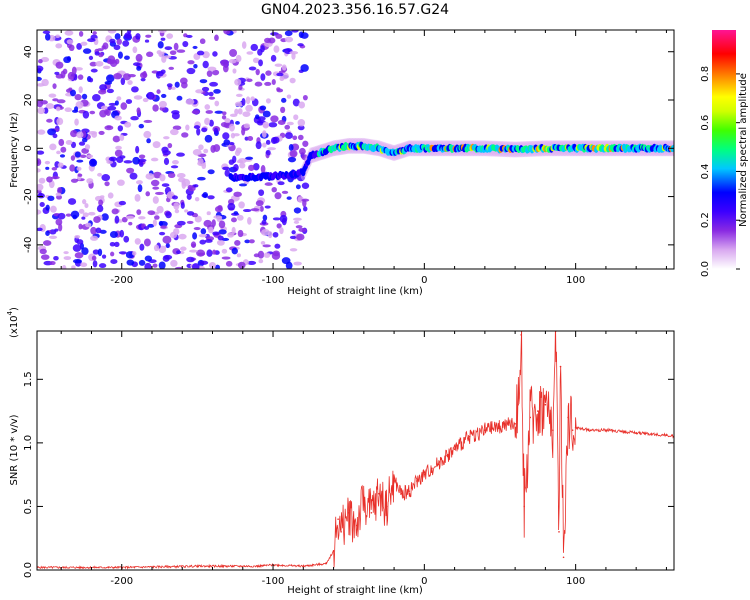 The width and height of the screenshot is (750, 600). What do you see at coordinates (273, 581) in the screenshot?
I see `snr-xtick-label: -100` at bounding box center [273, 581].